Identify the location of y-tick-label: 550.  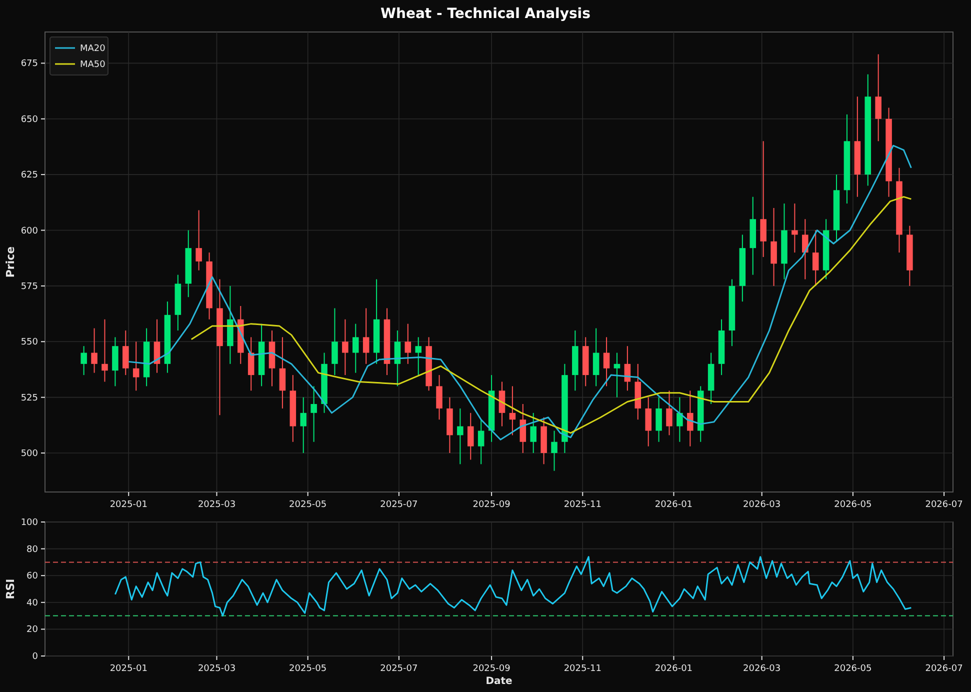
(29, 343).